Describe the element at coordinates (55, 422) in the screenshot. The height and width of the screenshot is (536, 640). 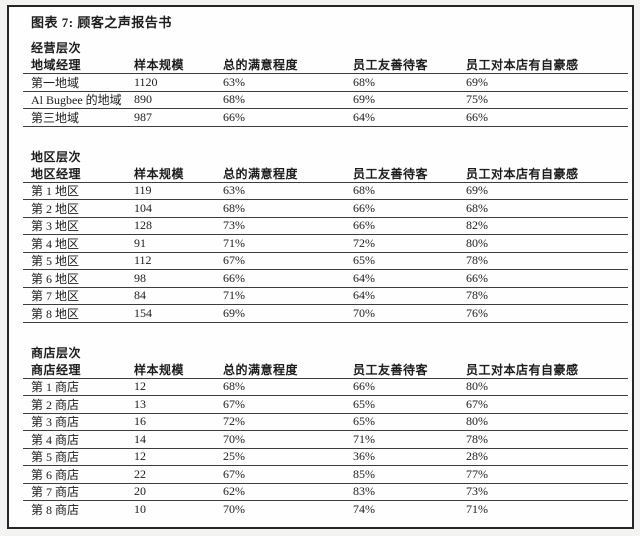
I see `row-label: 第 3 商店` at that location.